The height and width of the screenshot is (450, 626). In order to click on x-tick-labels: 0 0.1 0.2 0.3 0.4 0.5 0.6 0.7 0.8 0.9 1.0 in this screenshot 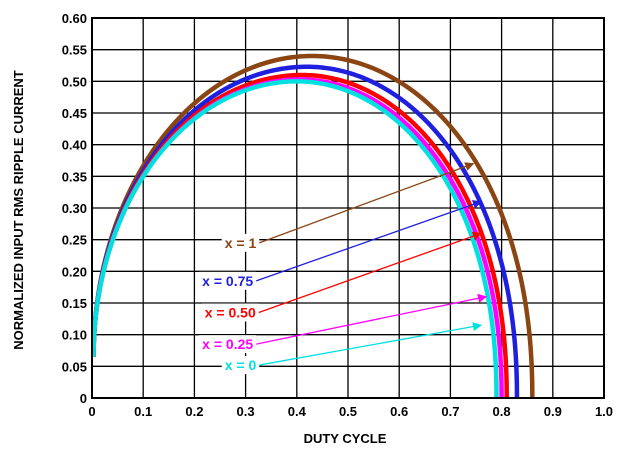, I will do `click(350, 411)`.